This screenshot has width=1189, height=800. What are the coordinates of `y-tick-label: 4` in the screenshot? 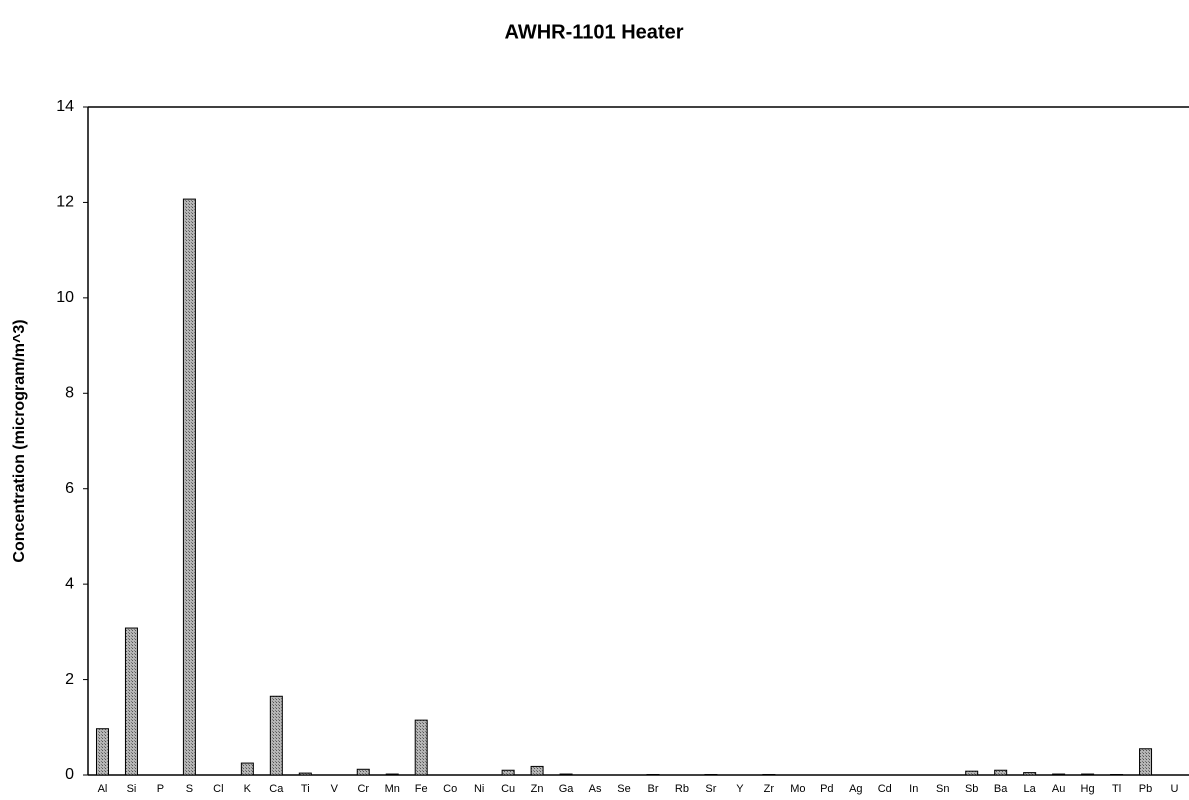 It's located at (69, 583).